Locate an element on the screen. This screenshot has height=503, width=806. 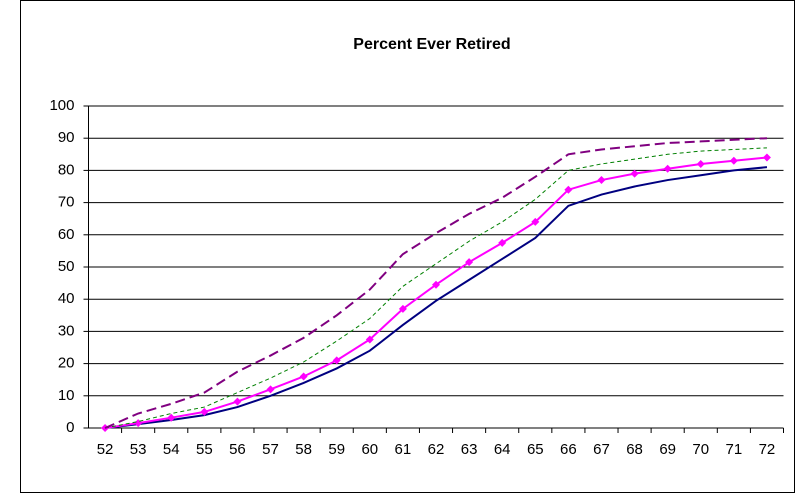
x-tick-label: 68 is located at coordinates (634, 449).